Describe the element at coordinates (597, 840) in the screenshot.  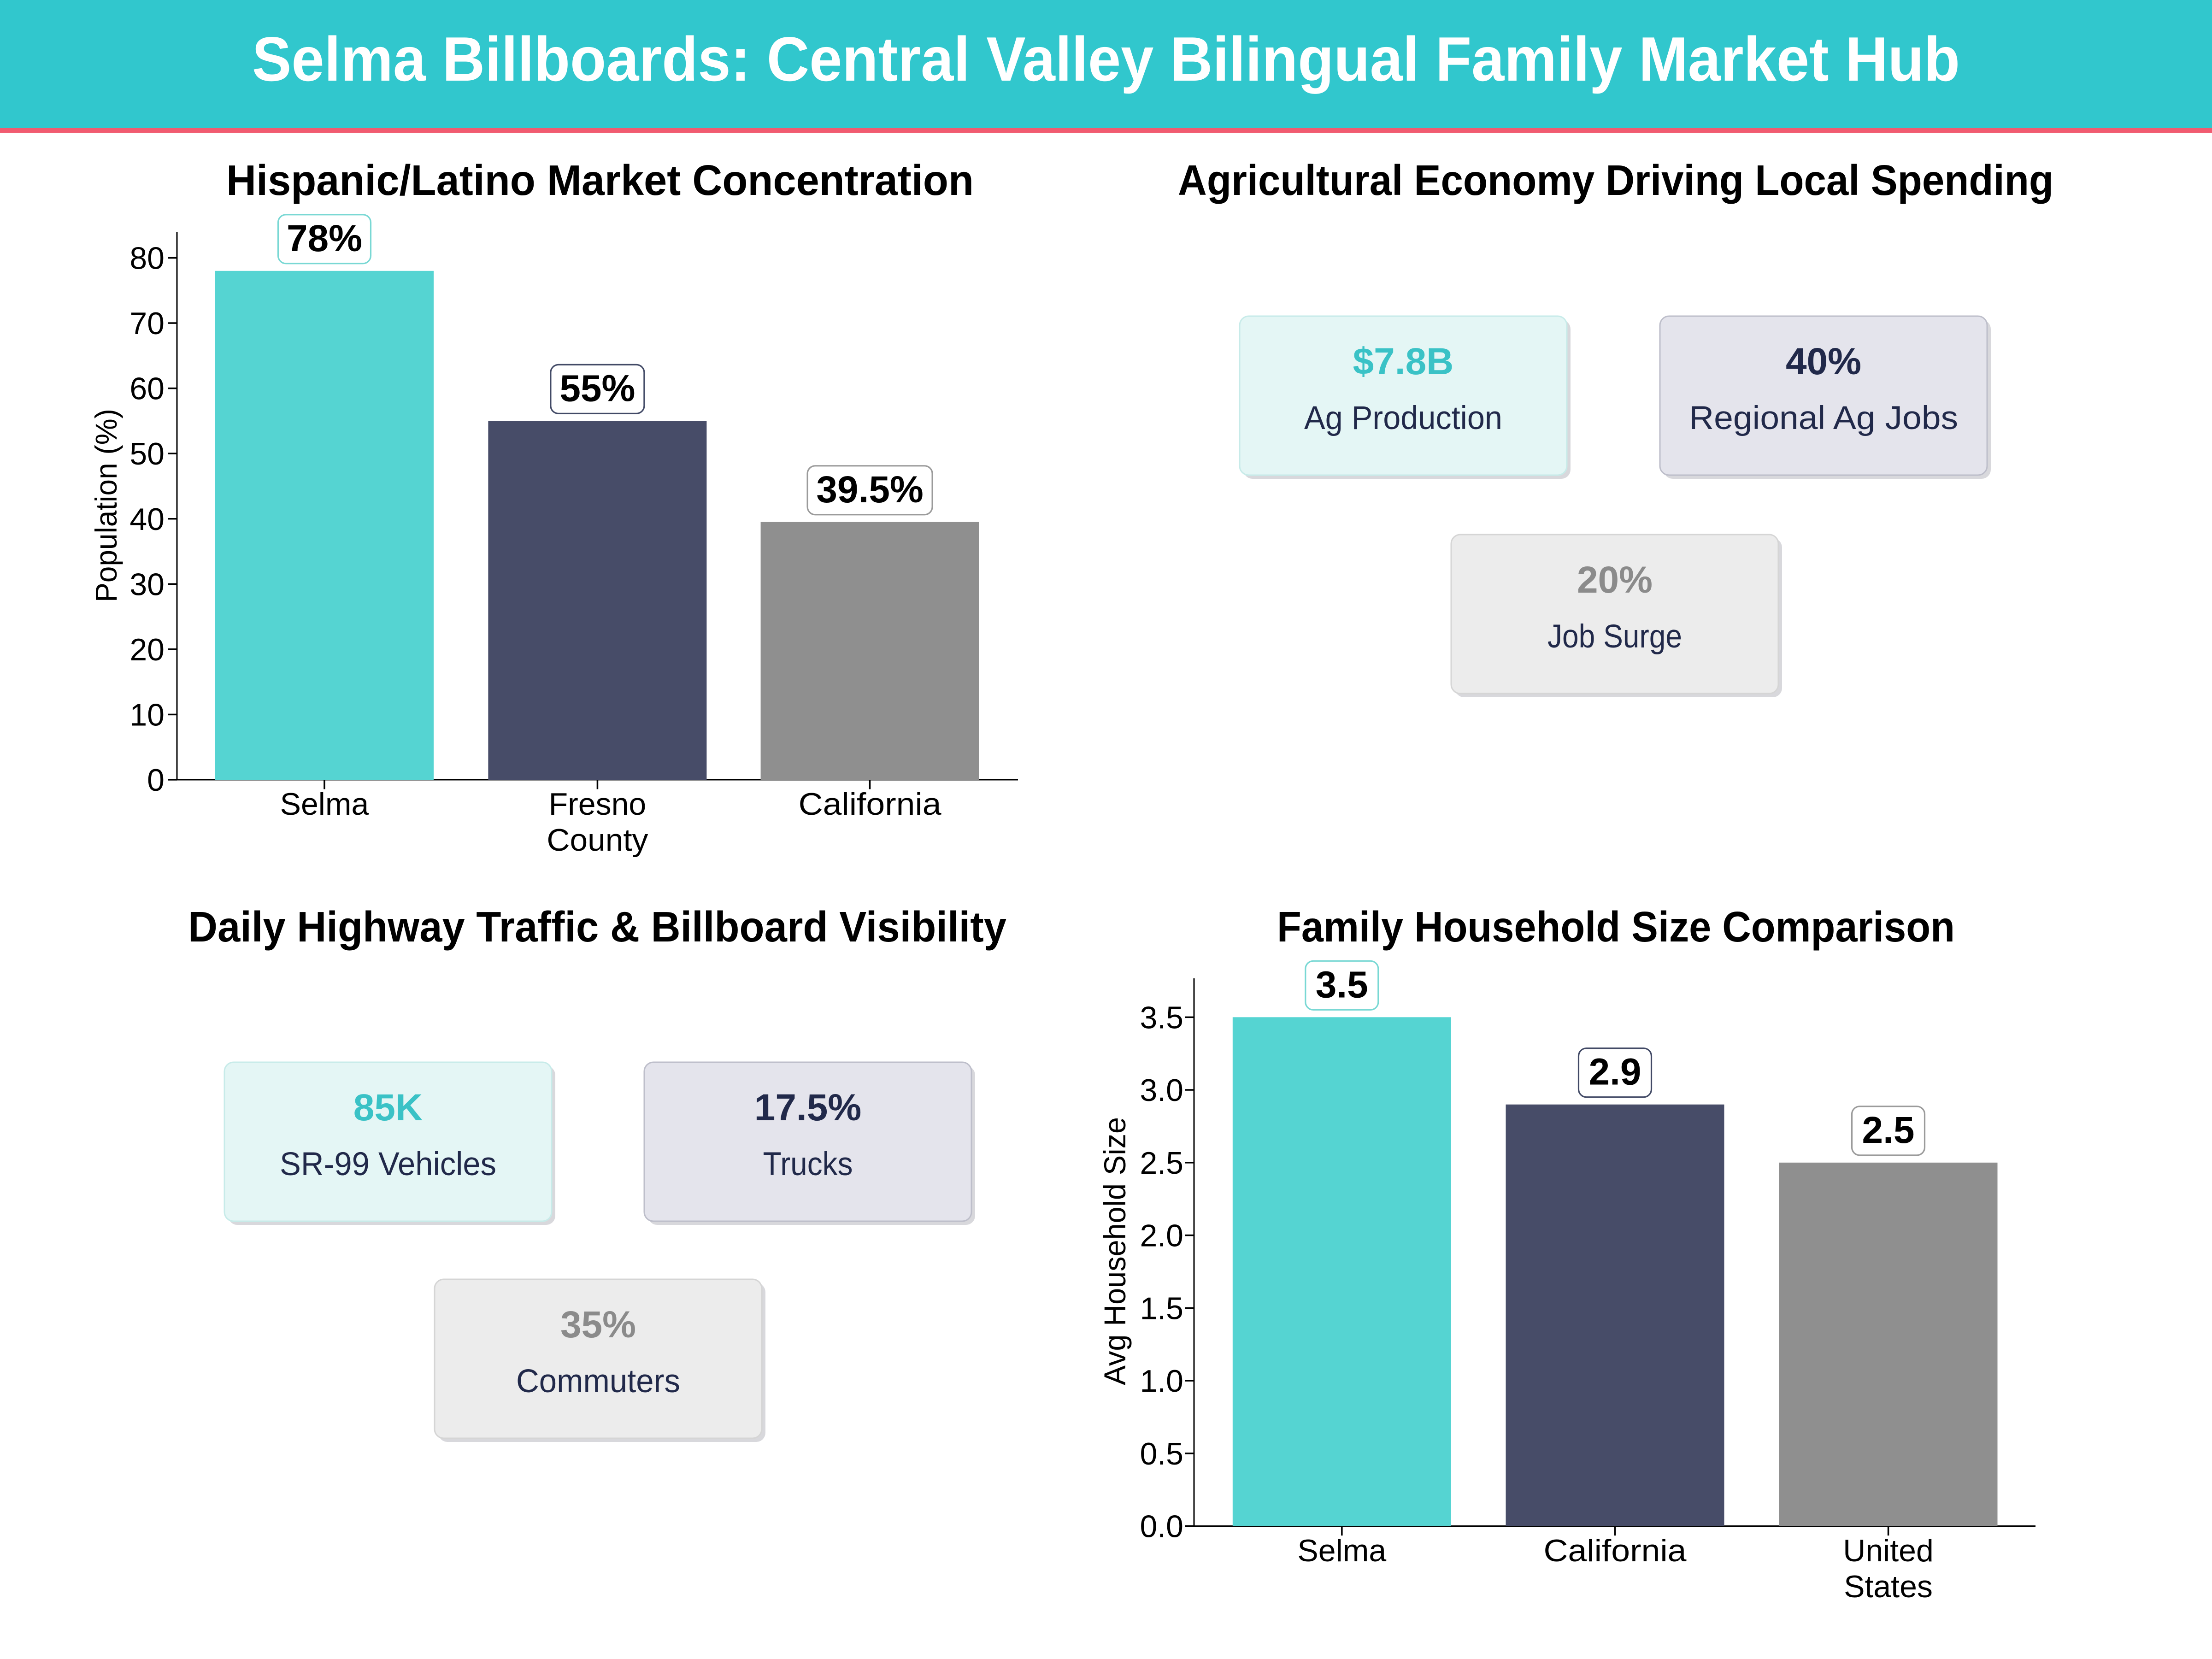
I see `svg-text: County` at that location.